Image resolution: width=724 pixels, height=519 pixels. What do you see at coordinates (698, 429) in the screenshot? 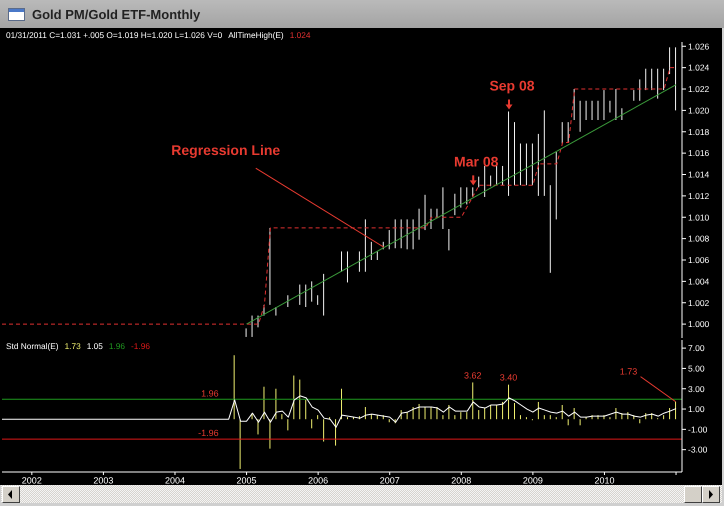
I see `y-tick-label: -1.00` at bounding box center [698, 429].